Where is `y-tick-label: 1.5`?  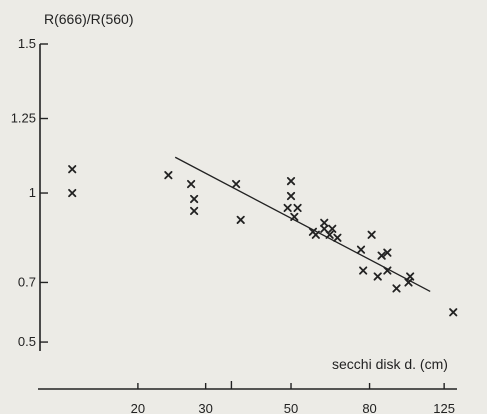
y-tick-label: 1.5 is located at coordinates (27, 43).